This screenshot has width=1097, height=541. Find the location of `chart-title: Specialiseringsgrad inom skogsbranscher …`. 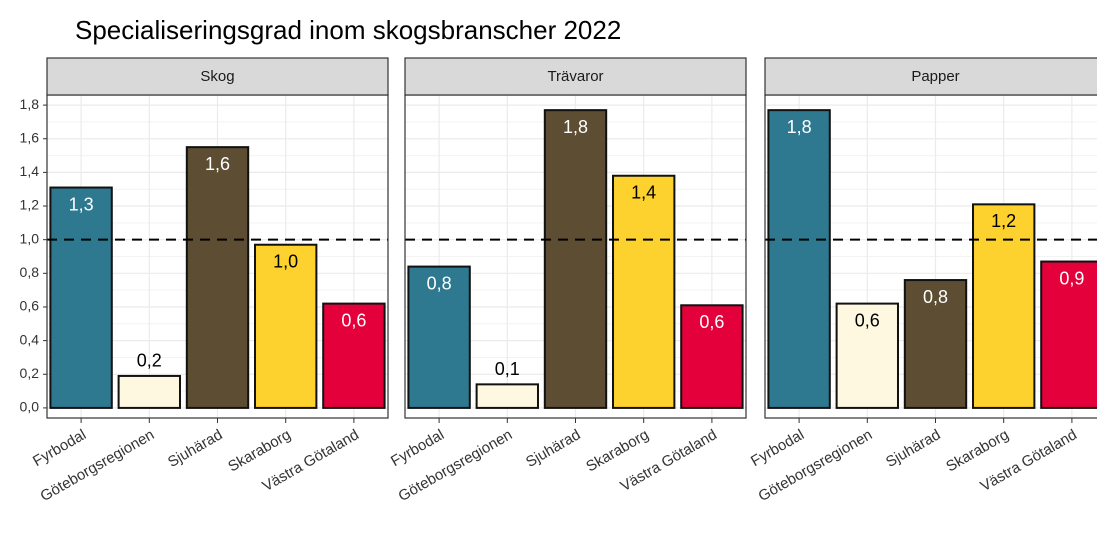

chart-title: Specialiseringsgrad inom skogsbranscher … is located at coordinates (348, 30).